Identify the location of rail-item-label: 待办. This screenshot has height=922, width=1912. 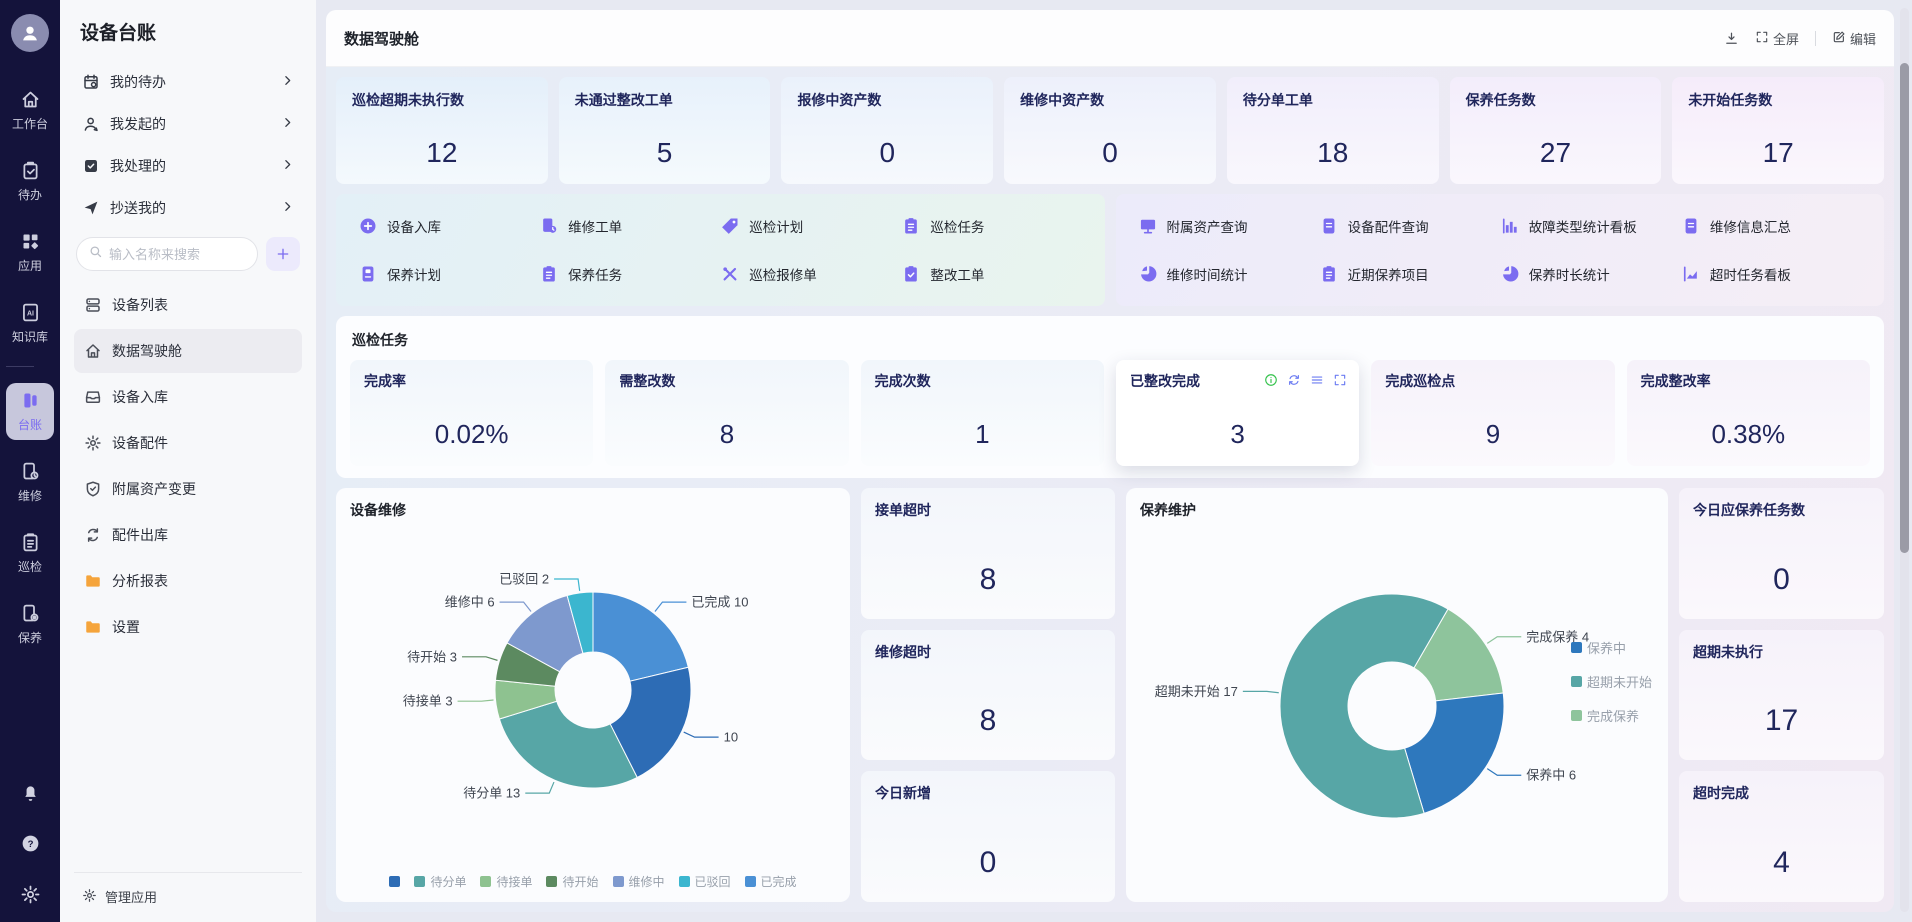
(29, 195).